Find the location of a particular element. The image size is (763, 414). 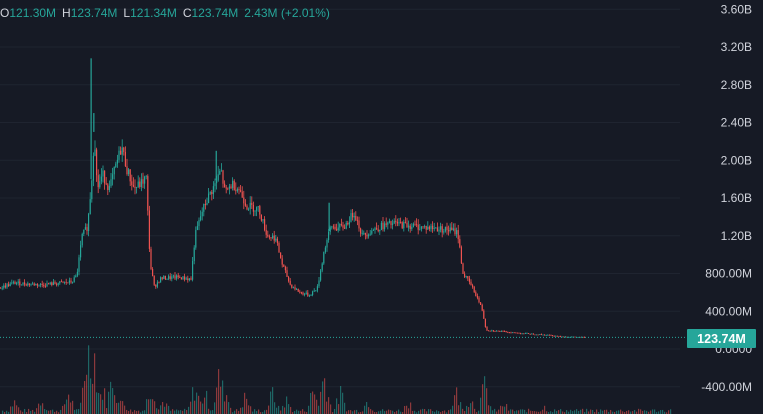

volume-bars is located at coordinates (337, 379).